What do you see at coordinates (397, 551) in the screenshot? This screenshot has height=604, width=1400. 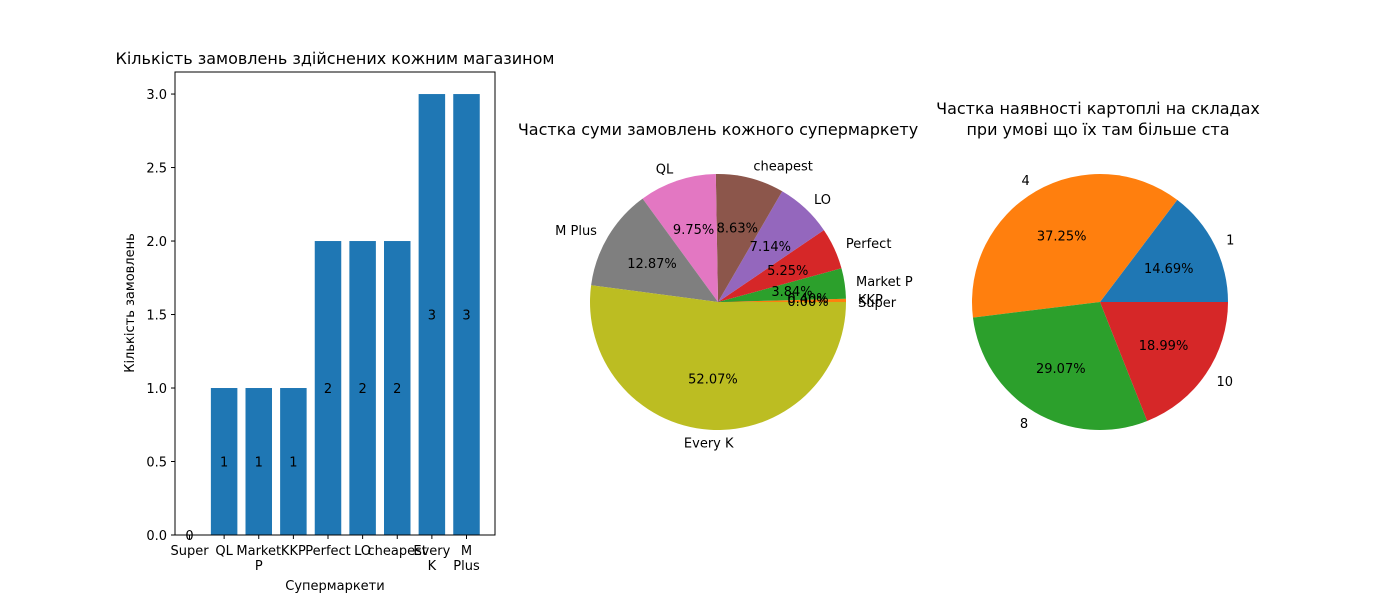 I see `x-tick-label: cheapest` at bounding box center [397, 551].